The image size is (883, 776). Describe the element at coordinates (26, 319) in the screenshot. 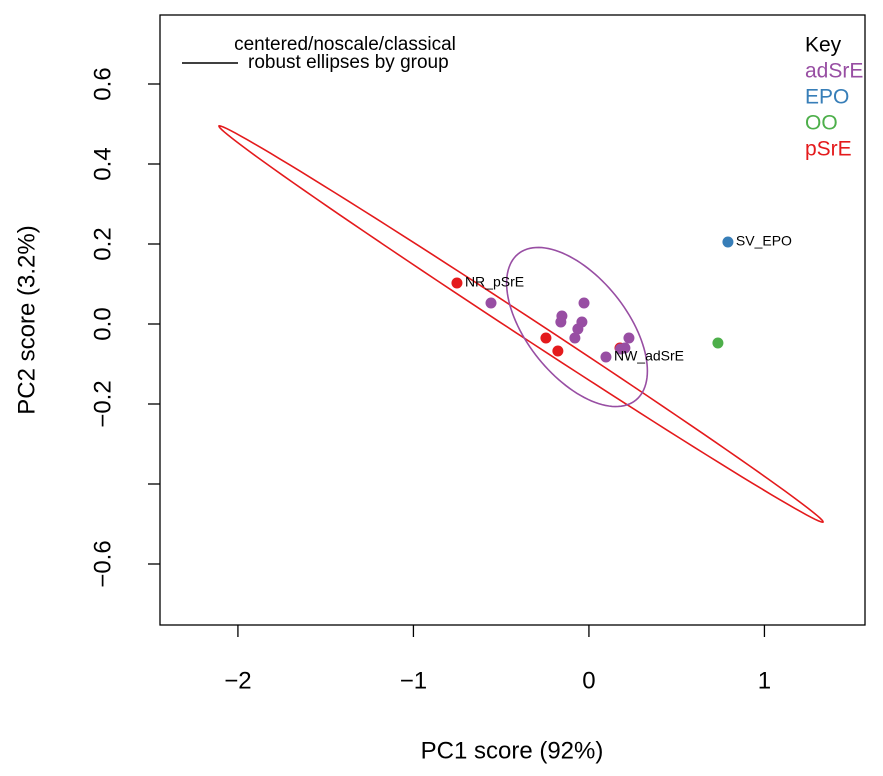

I see `y-axis-label: PC2 score (3.2%)` at that location.